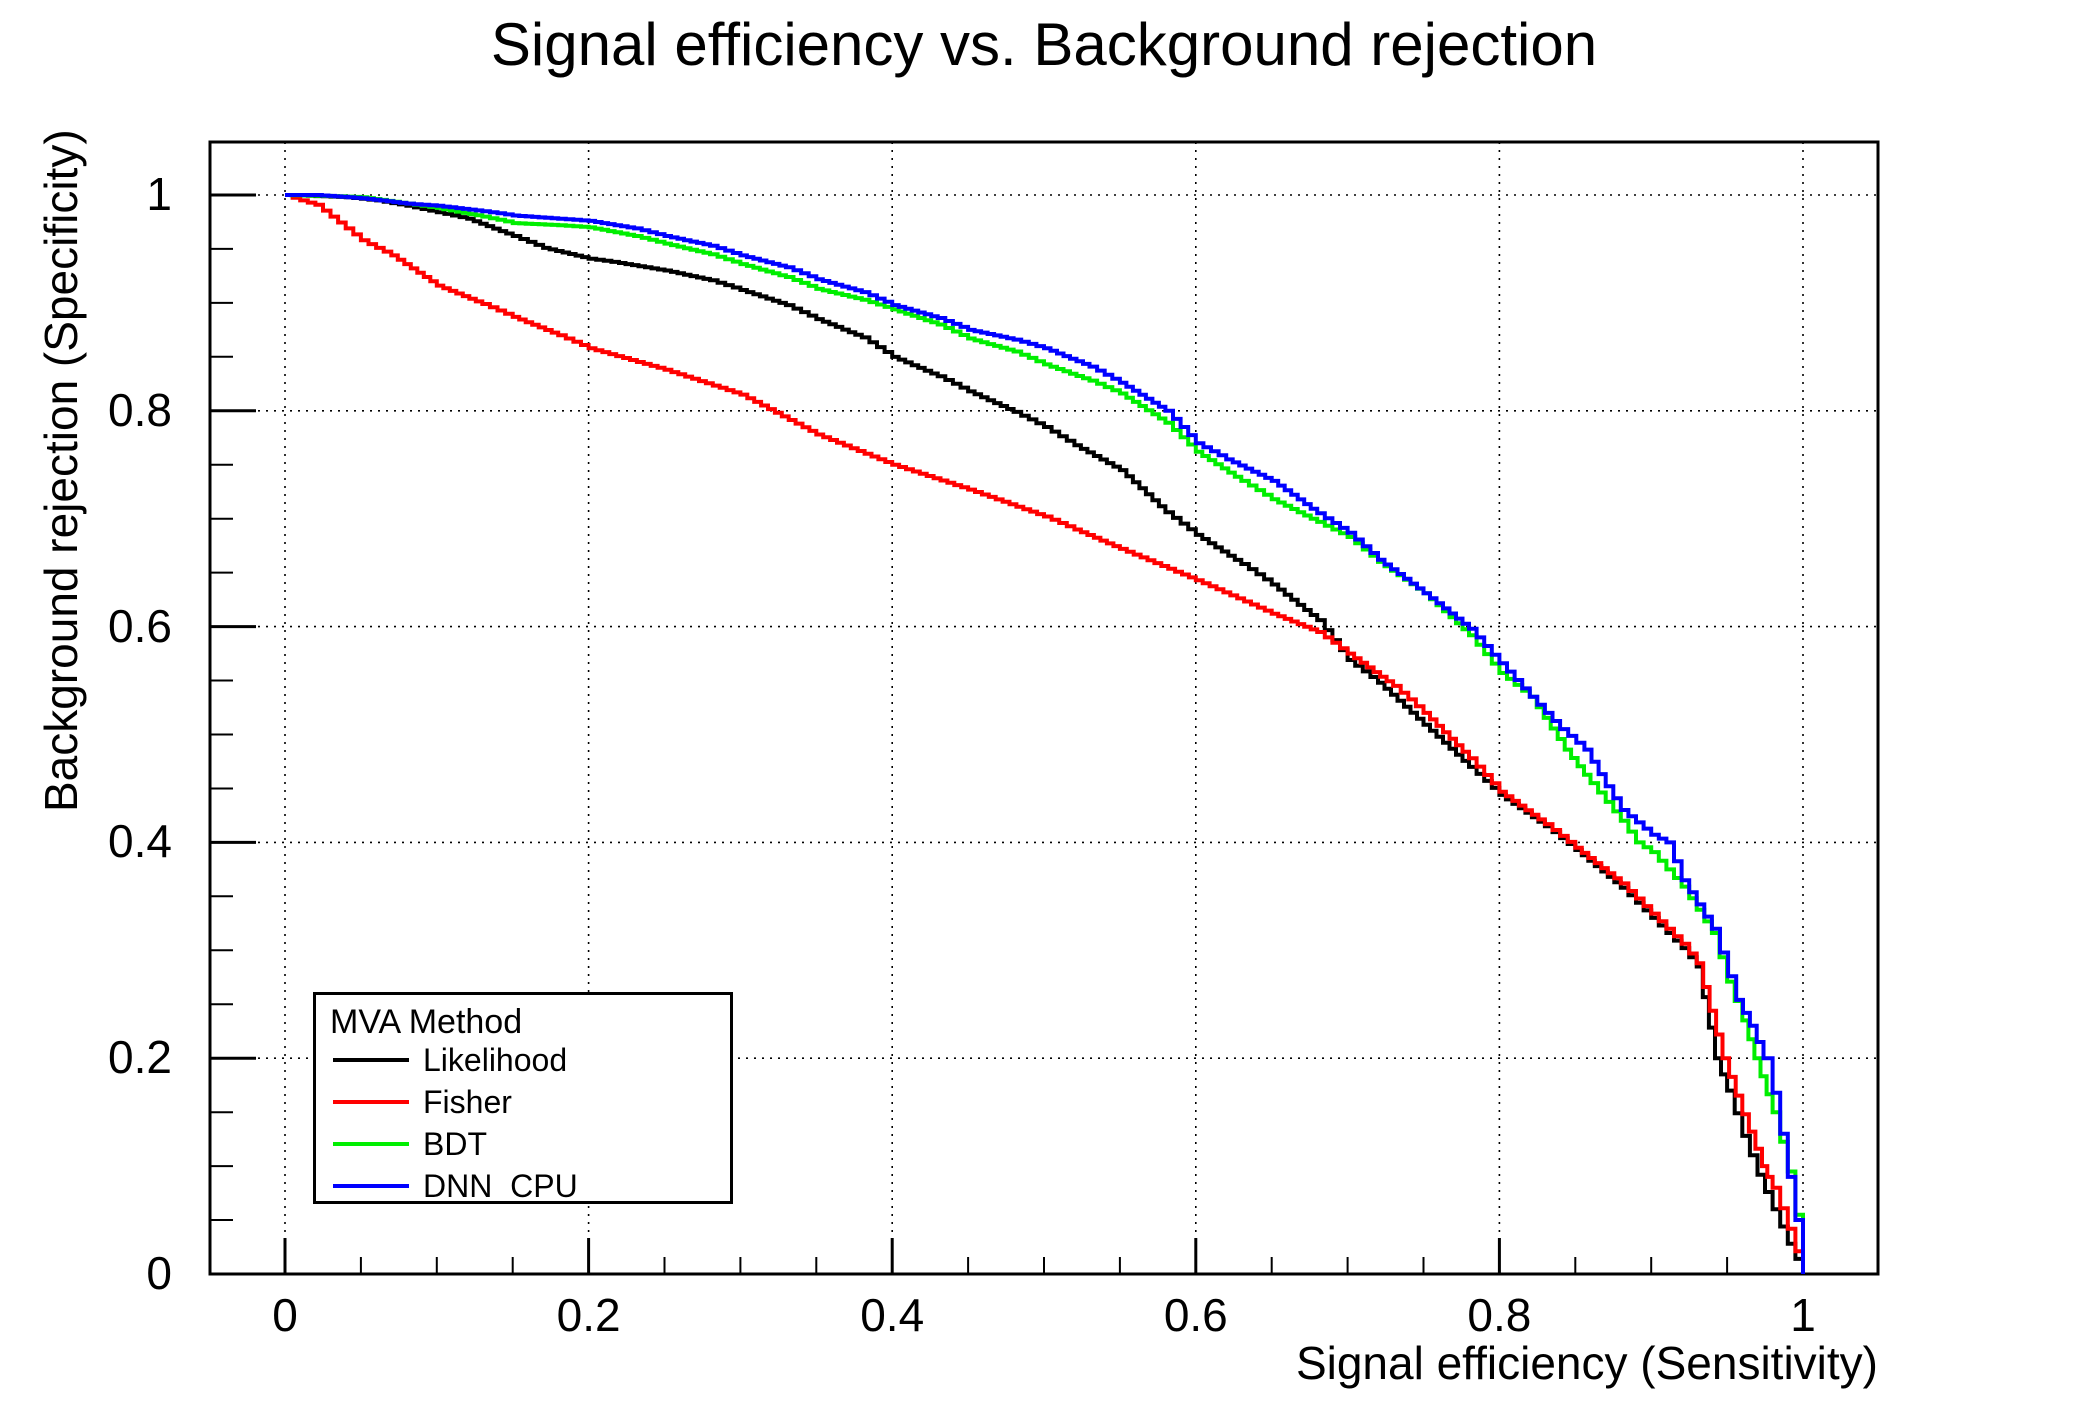  I want to click on x-tick-label: 0.2, so click(588, 1315).